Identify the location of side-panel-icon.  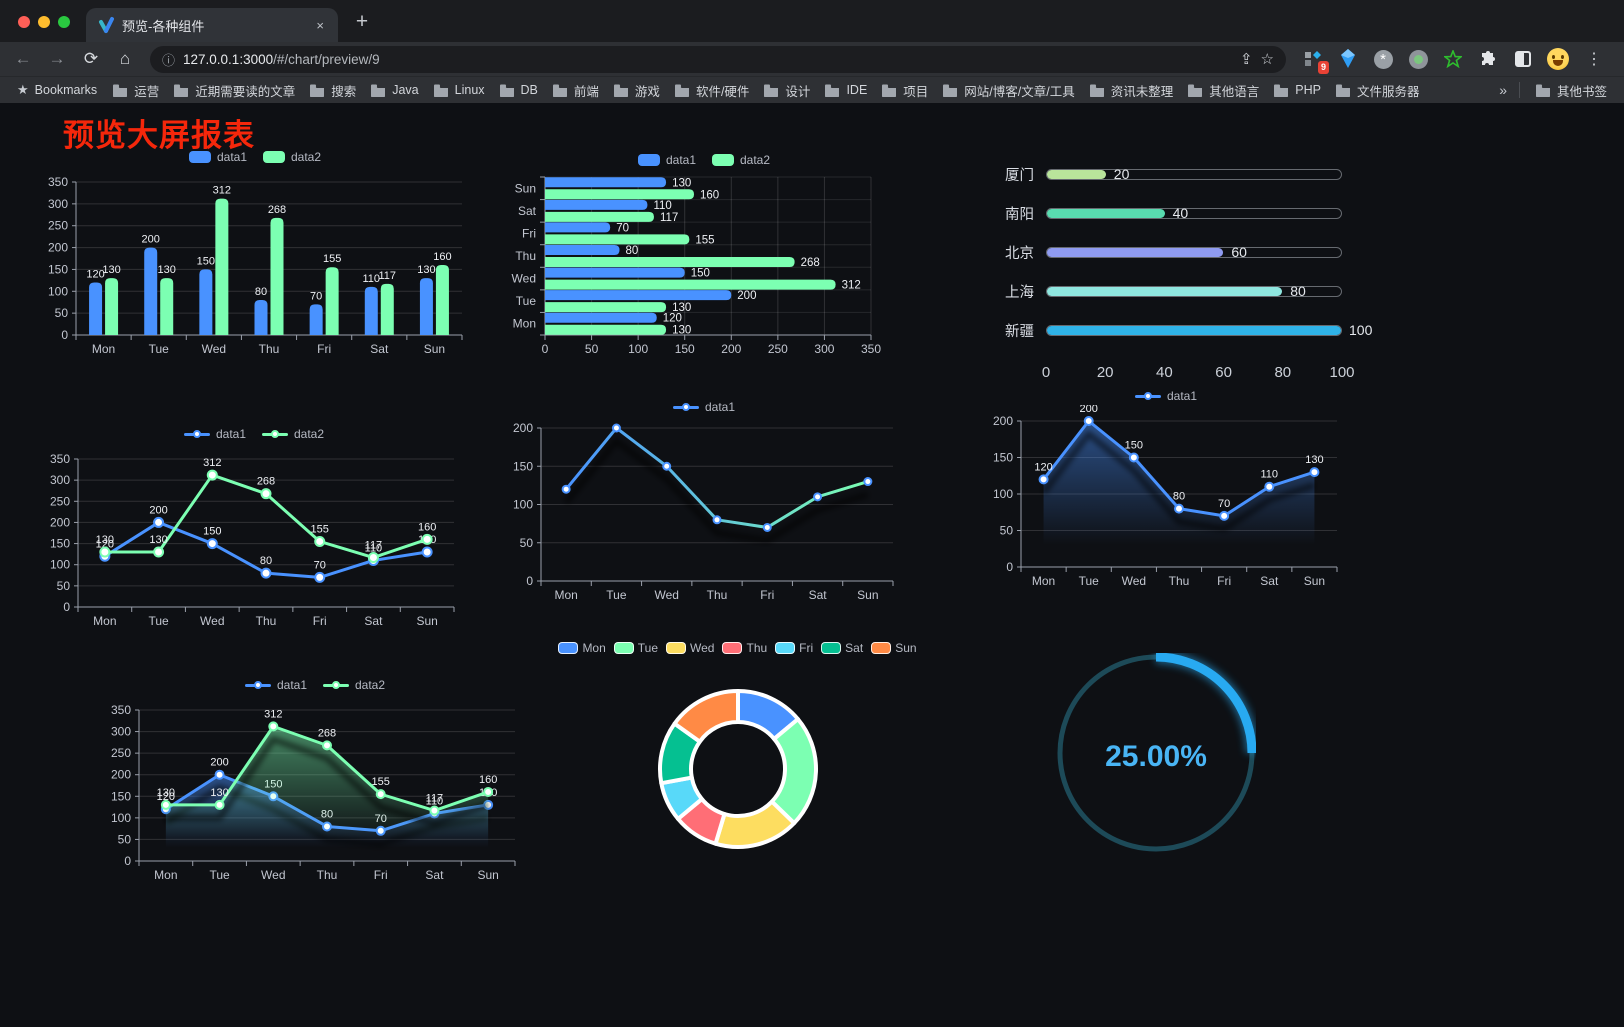
(1523, 59).